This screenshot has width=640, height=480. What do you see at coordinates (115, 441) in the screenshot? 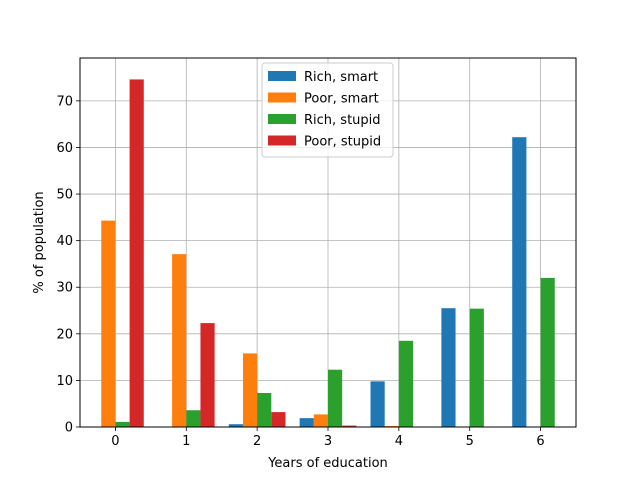
I see `x-tick-label: 0` at bounding box center [115, 441].